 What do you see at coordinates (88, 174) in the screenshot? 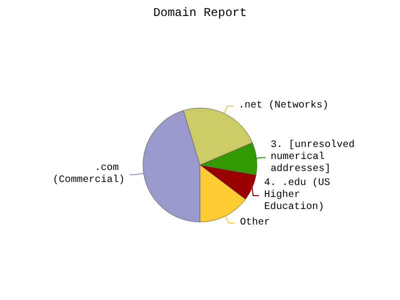
I see `slice-label: .com (Commercial)` at bounding box center [88, 174].